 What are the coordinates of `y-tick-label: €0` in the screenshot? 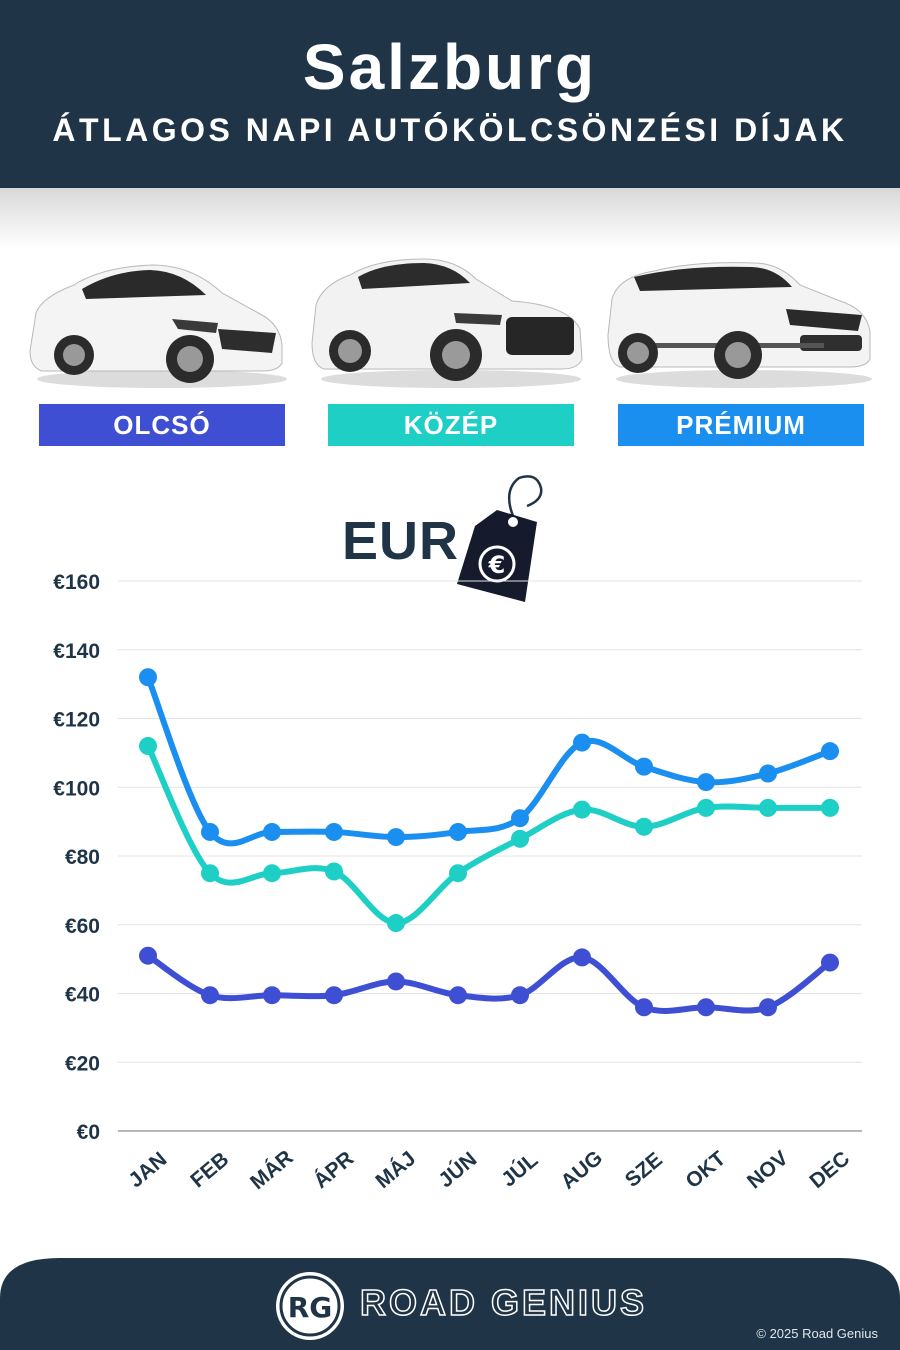 It's located at (88, 1132).